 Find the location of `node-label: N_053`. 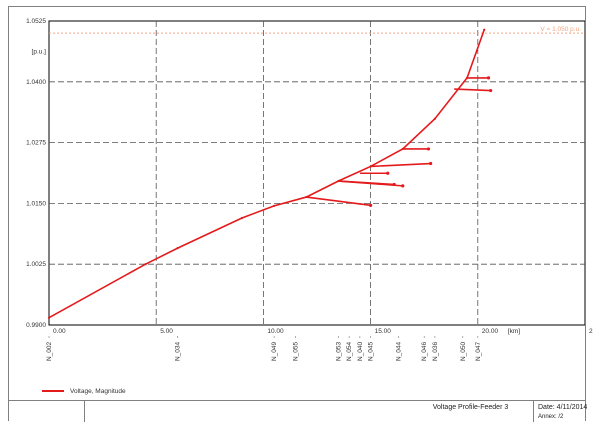

node-label: N_053 is located at coordinates (338, 351).